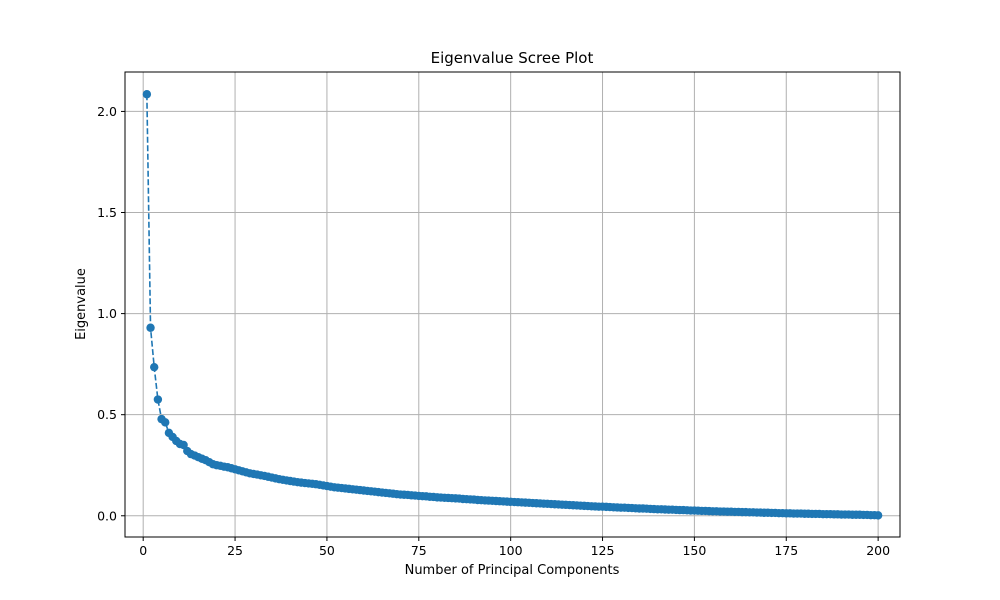 This screenshot has width=1000, height=600. I want to click on y-tick-label: 2.0, so click(107, 111).